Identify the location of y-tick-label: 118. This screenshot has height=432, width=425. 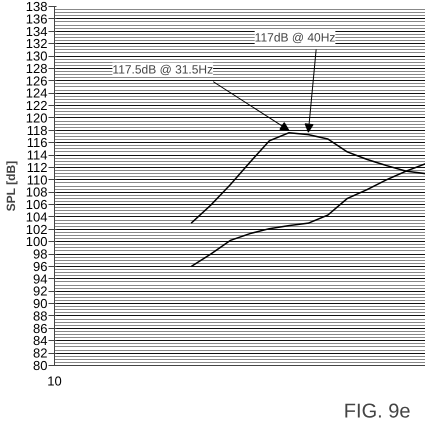
(37, 130).